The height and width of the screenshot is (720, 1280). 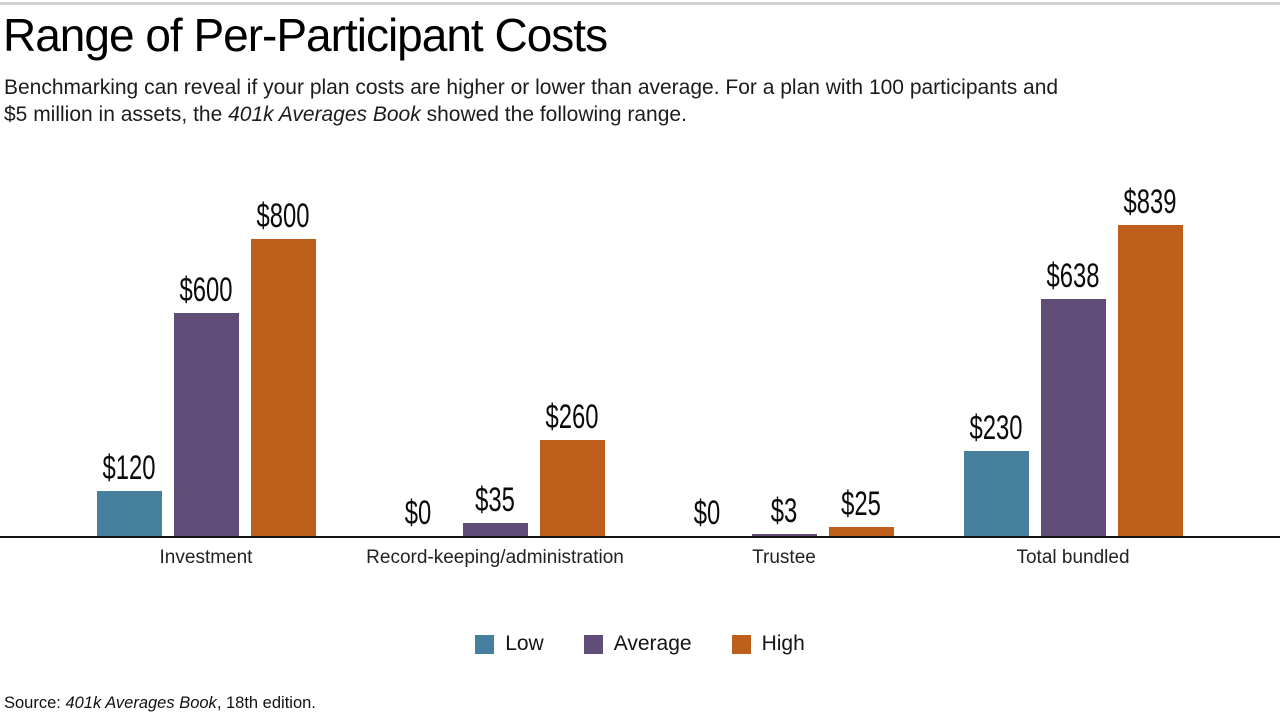 I want to click on legend-label-low: Low, so click(x=524, y=643).